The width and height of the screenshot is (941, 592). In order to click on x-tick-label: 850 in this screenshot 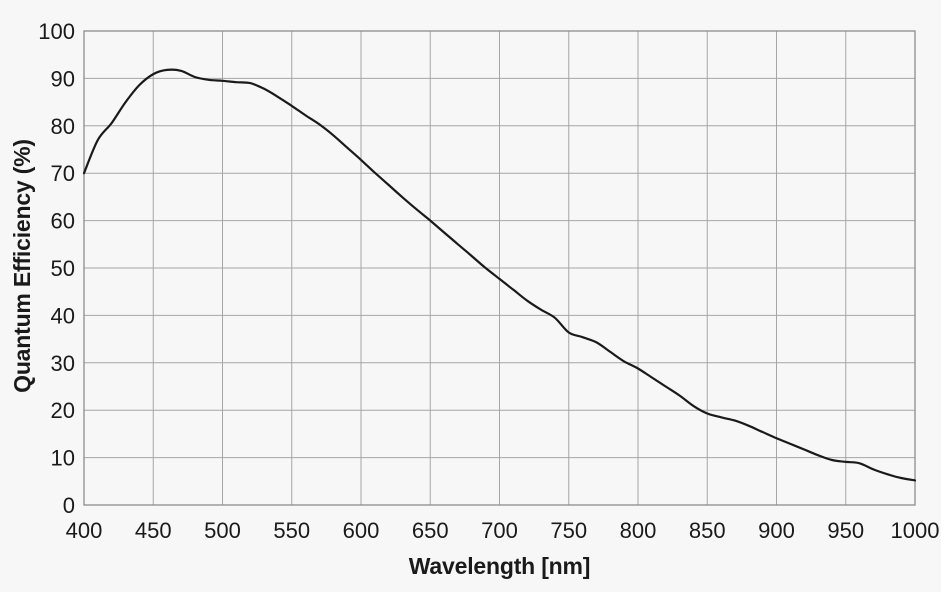, I will do `click(707, 530)`.